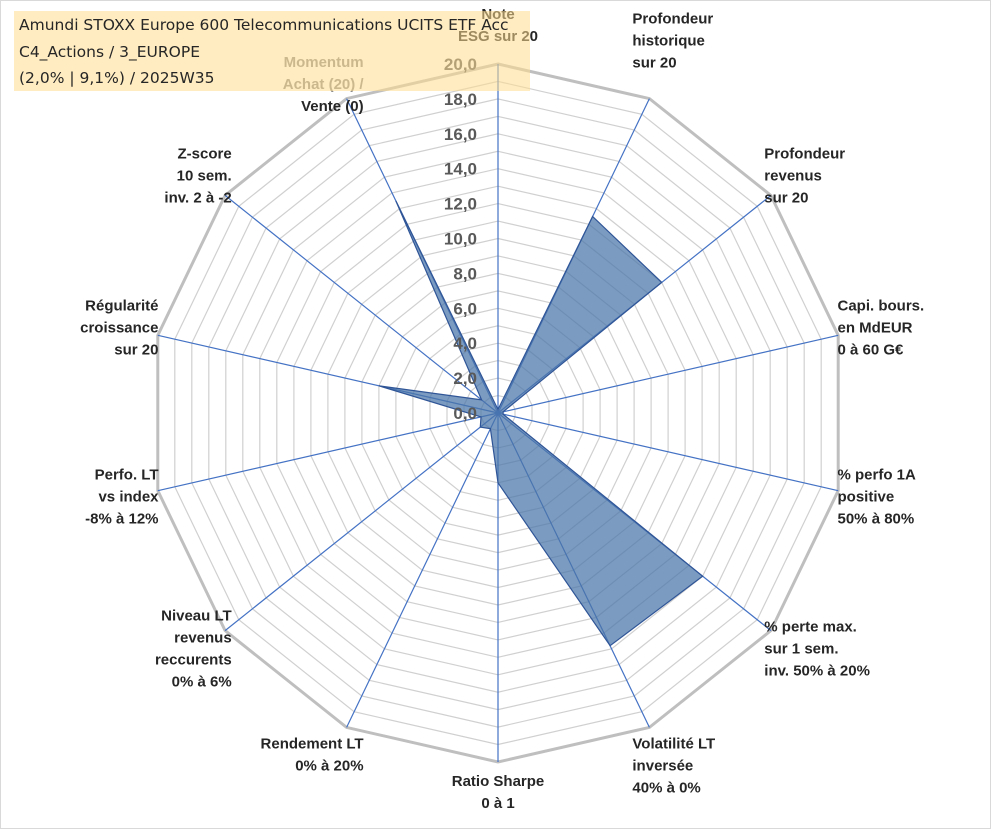 Image resolution: width=991 pixels, height=830 pixels. Describe the element at coordinates (871, 350) in the screenshot. I see `axis-label-3-line-2: 0 à 60 G€` at that location.